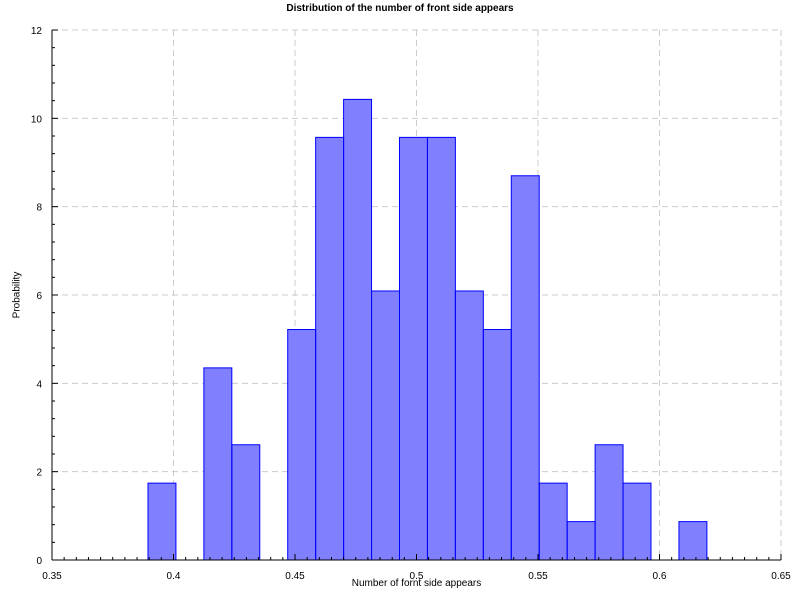 The height and width of the screenshot is (605, 800). Describe the element at coordinates (39, 561) in the screenshot. I see `y-tick-label: 0` at that location.